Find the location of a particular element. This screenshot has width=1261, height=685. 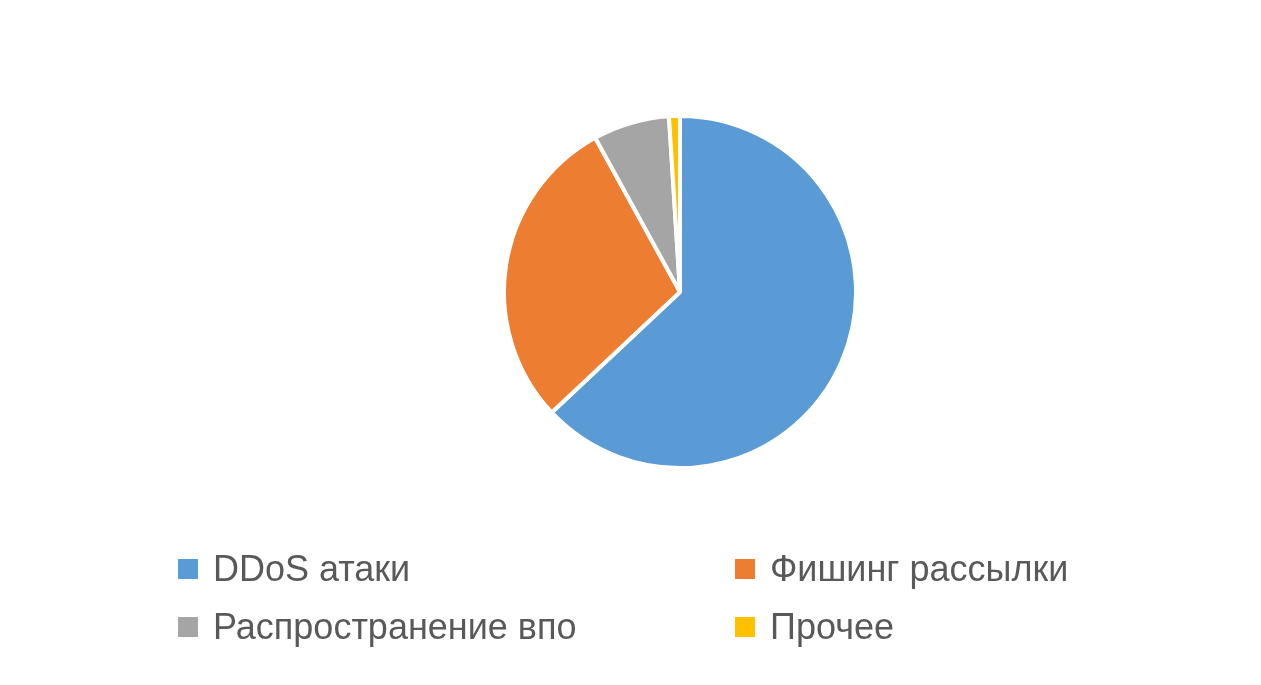

legend-label: Фишинг рассылки is located at coordinates (919, 569).